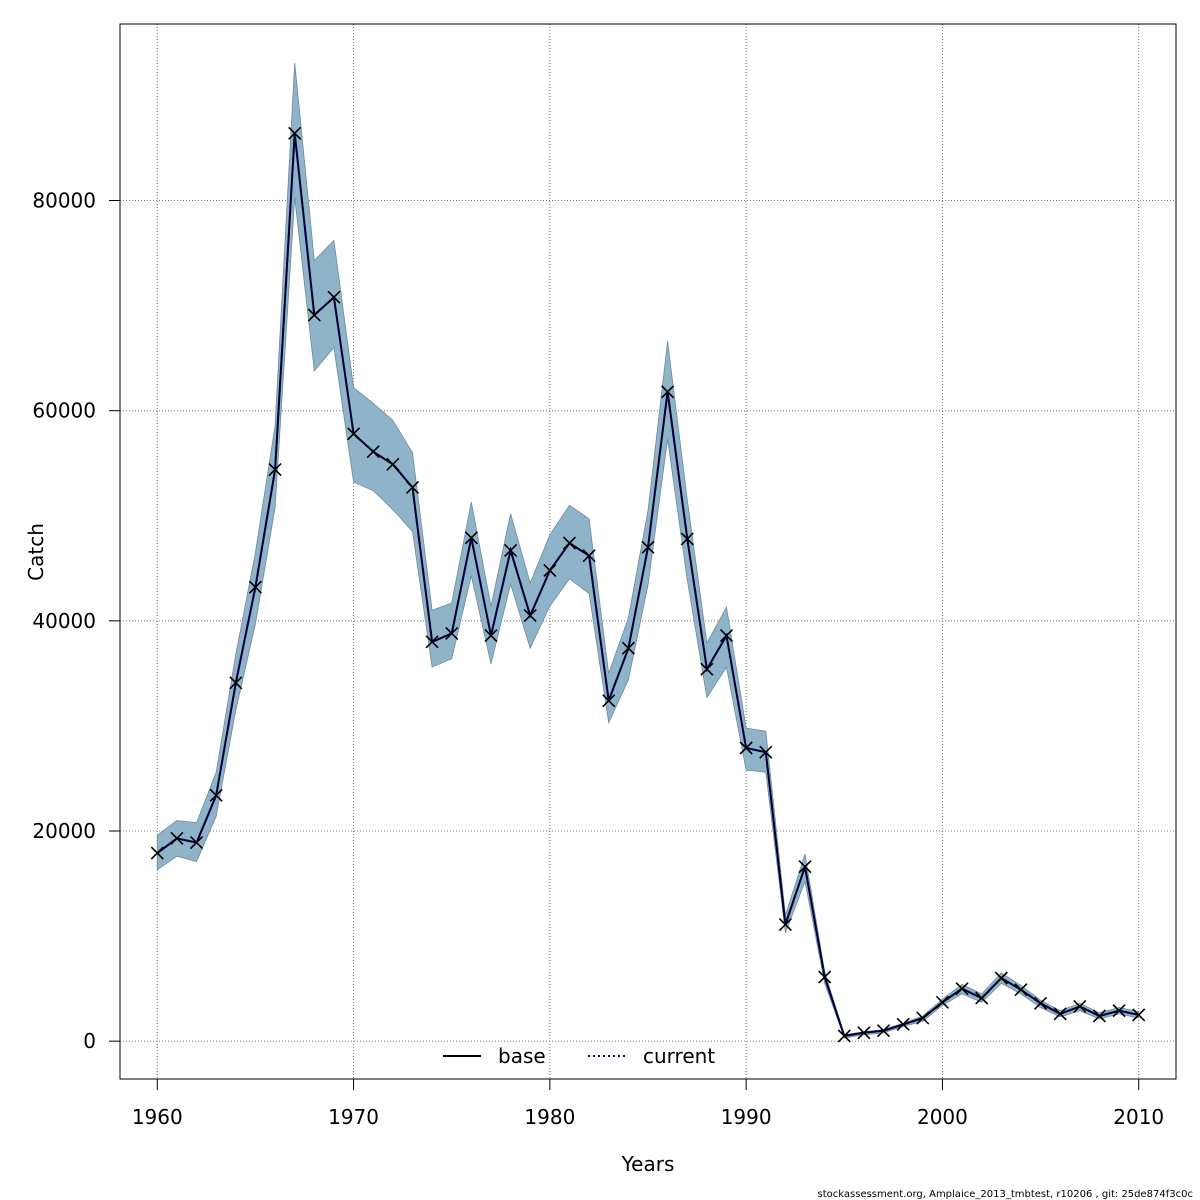 This screenshot has height=1200, width=1200. What do you see at coordinates (942, 1117) in the screenshot?
I see `x-tick-label: 2000` at bounding box center [942, 1117].